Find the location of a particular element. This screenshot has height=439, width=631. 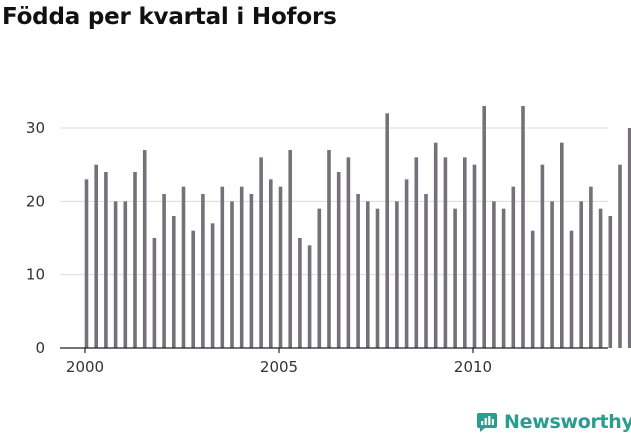

y-tick-label: 0 is located at coordinates (40, 348).